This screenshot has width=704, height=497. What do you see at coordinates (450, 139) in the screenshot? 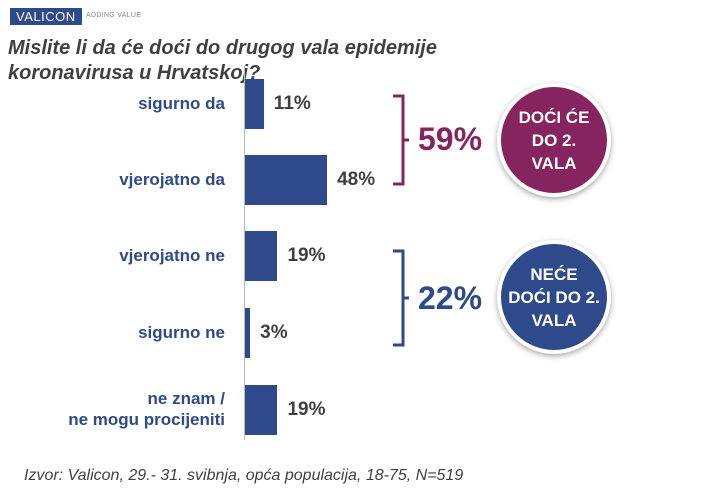
I see `yes-total: 59%` at bounding box center [450, 139].